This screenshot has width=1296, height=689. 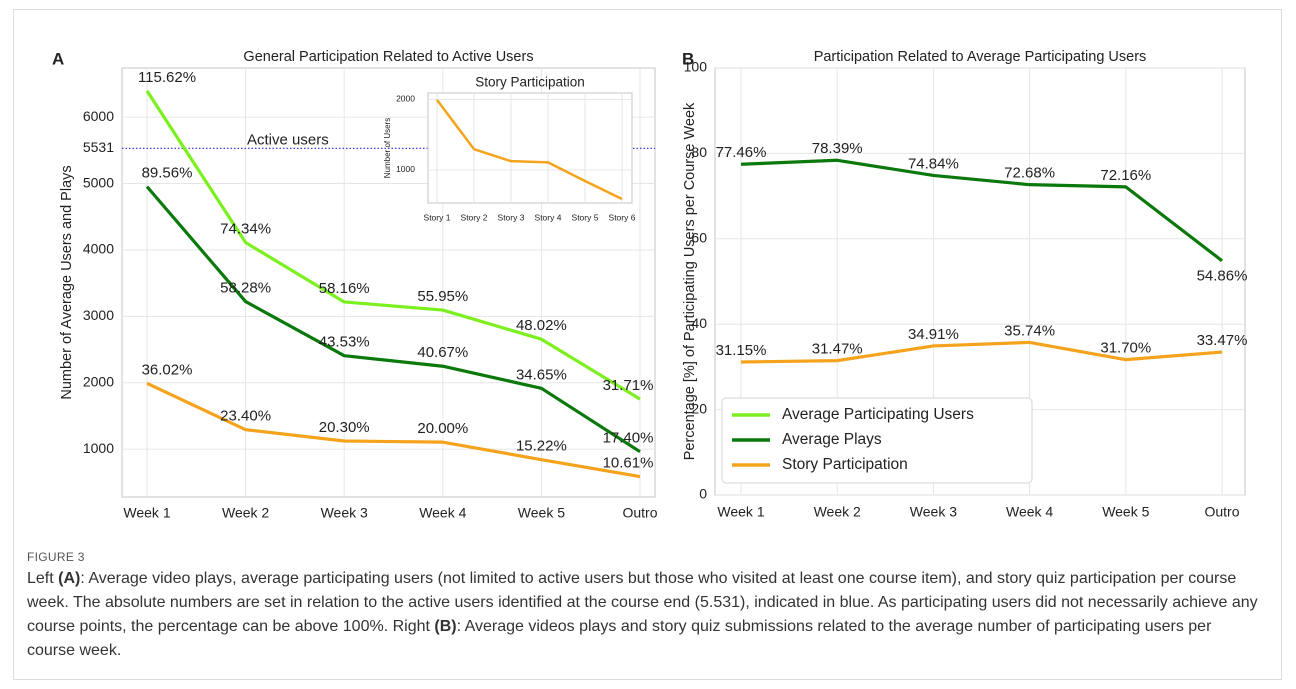 What do you see at coordinates (696, 67) in the screenshot?
I see `y-tick-label: 100` at bounding box center [696, 67].